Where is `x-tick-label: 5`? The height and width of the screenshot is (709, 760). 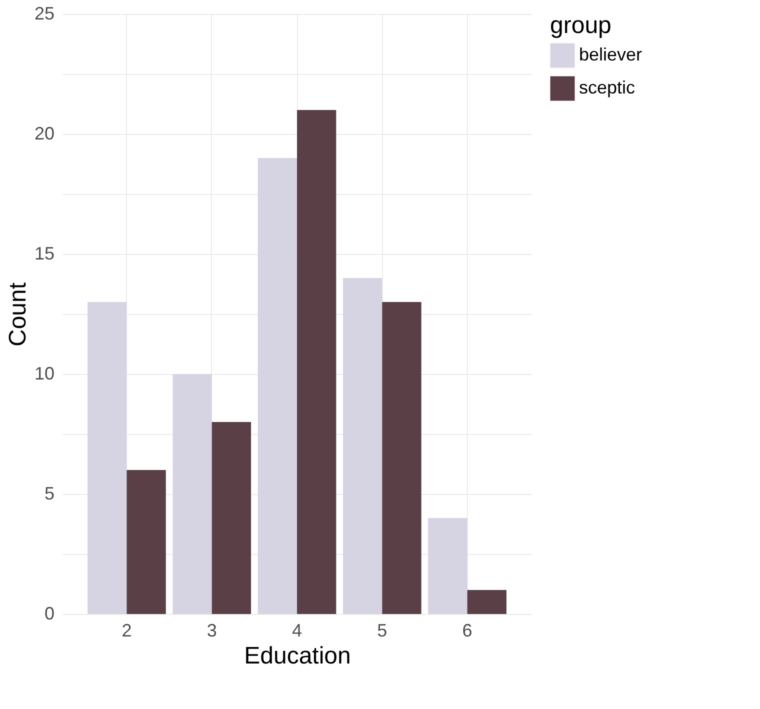 x-tick-label: 5 is located at coordinates (382, 630).